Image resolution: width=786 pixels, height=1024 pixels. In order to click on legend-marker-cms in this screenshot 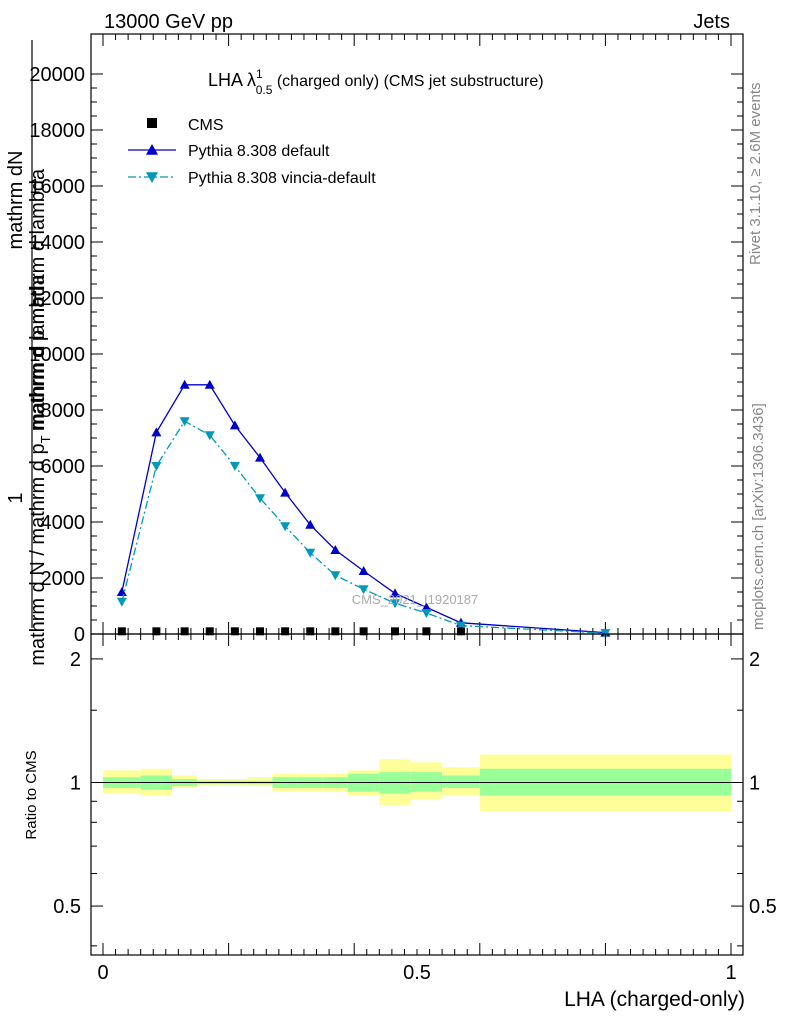, I will do `click(152, 123)`.